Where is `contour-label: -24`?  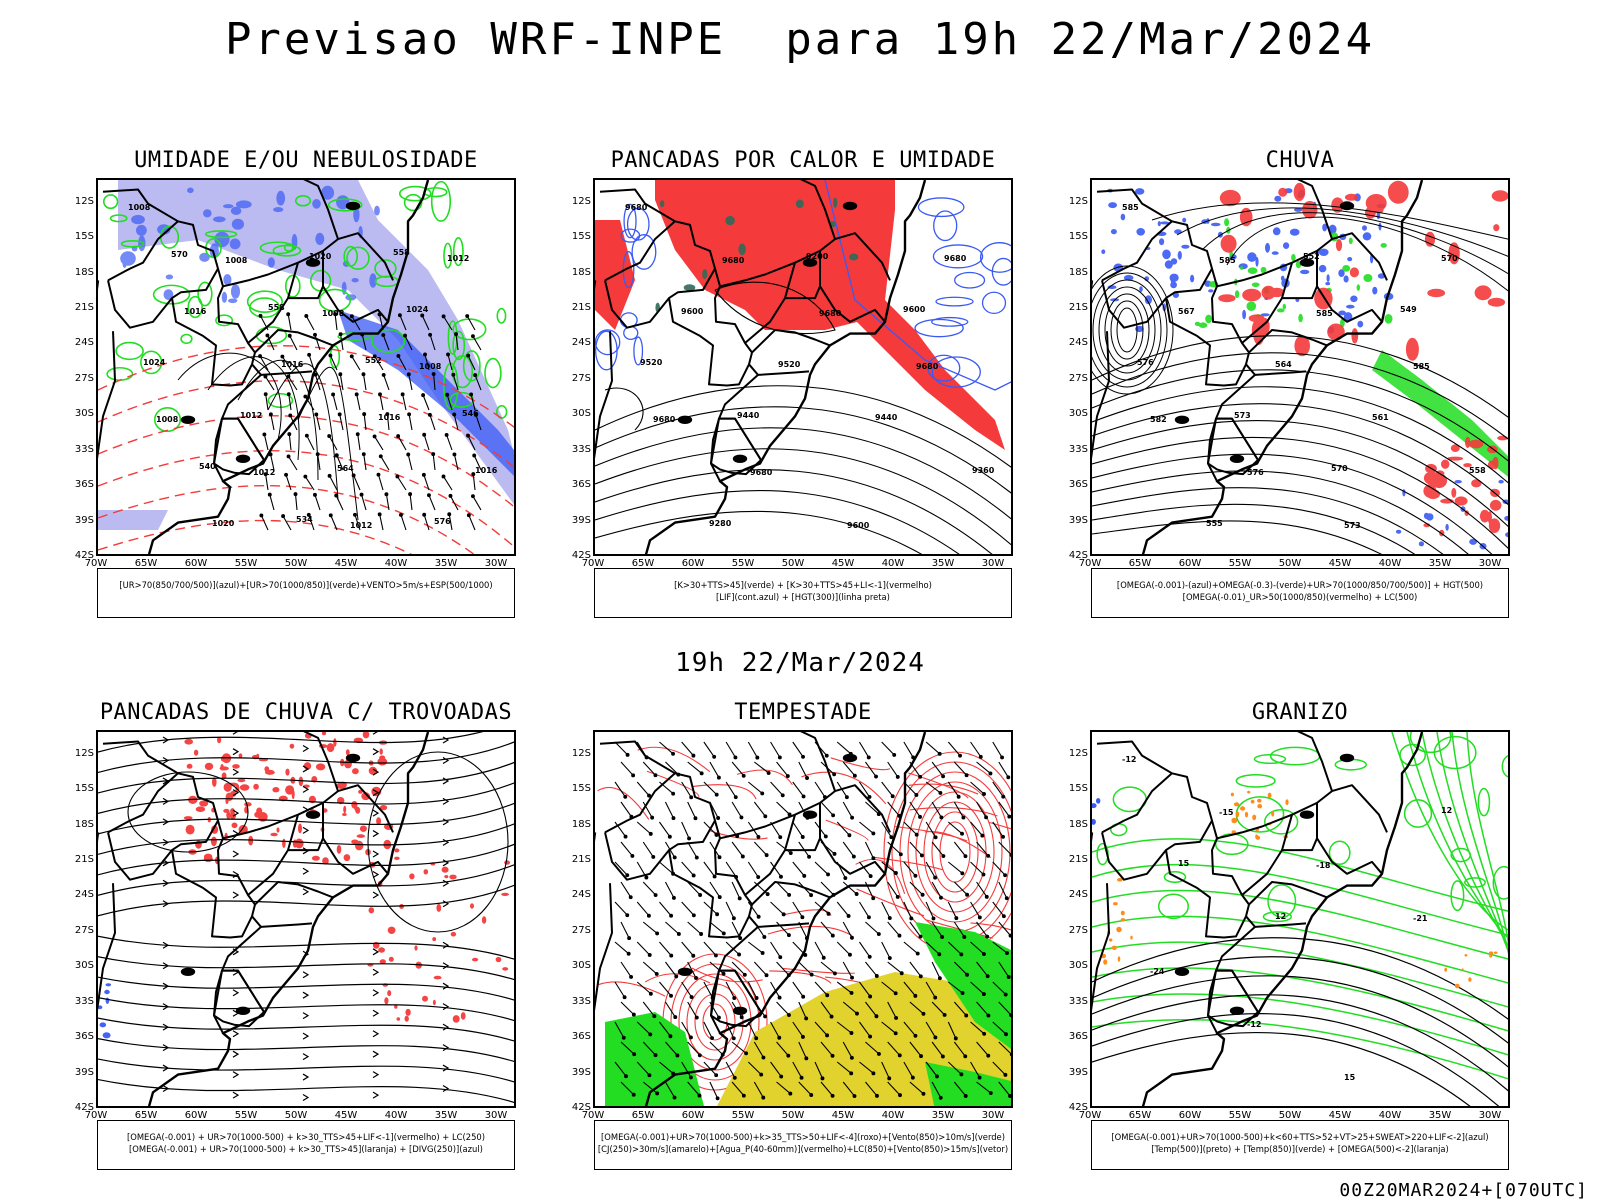
contour-label: -24 is located at coordinates (1157, 971).